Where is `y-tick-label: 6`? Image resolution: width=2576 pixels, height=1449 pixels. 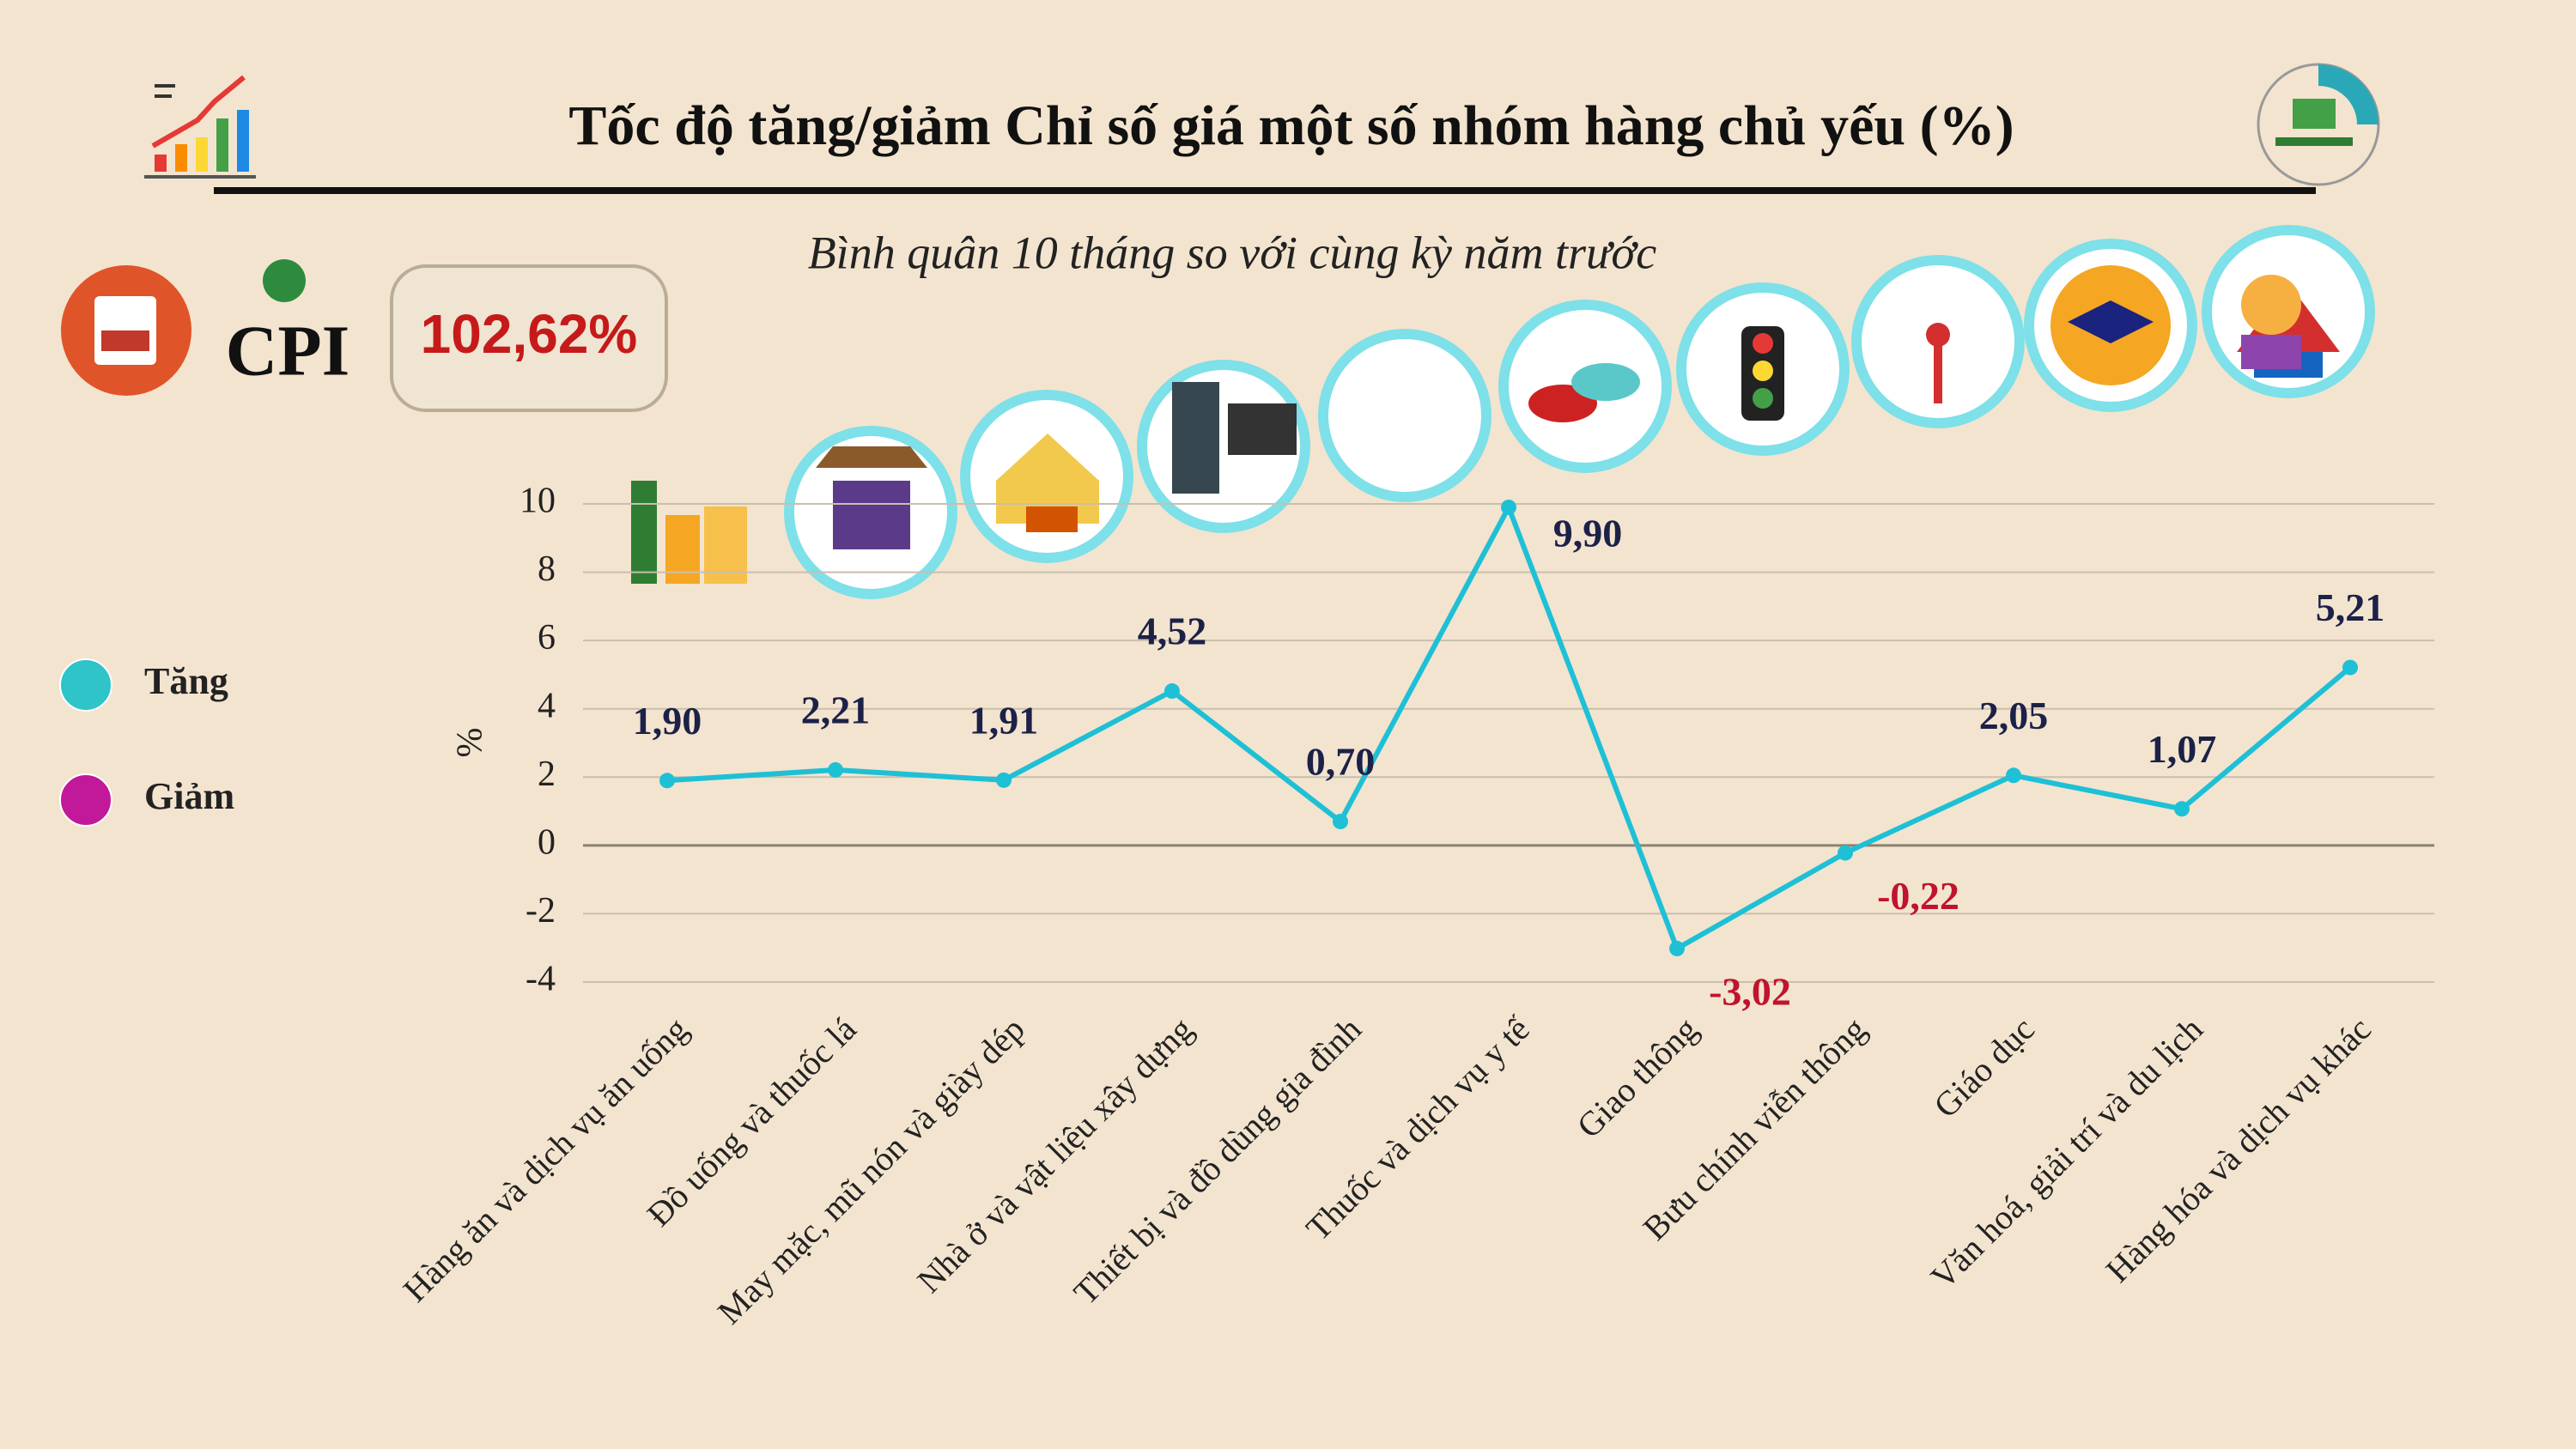
y-tick-label: 6 is located at coordinates (547, 638).